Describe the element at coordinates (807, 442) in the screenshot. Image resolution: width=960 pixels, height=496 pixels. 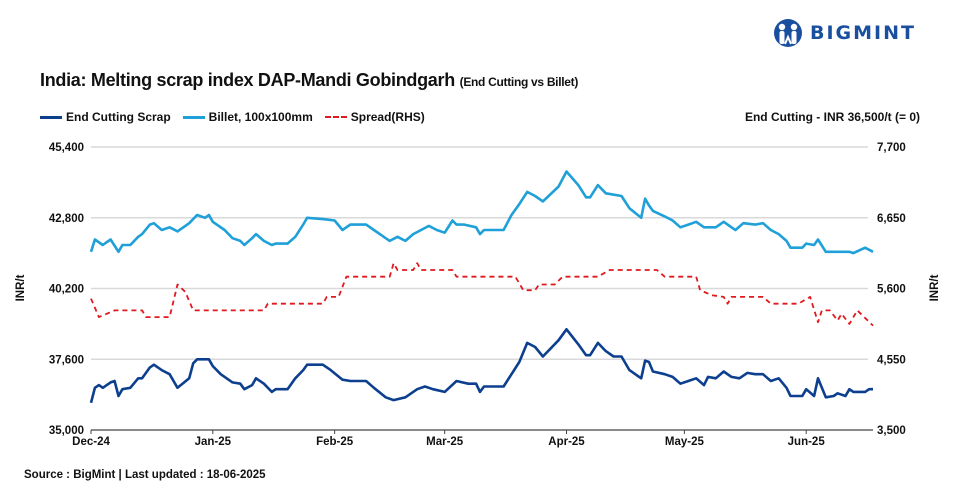
I see `x-tick-label: Jun-25` at that location.